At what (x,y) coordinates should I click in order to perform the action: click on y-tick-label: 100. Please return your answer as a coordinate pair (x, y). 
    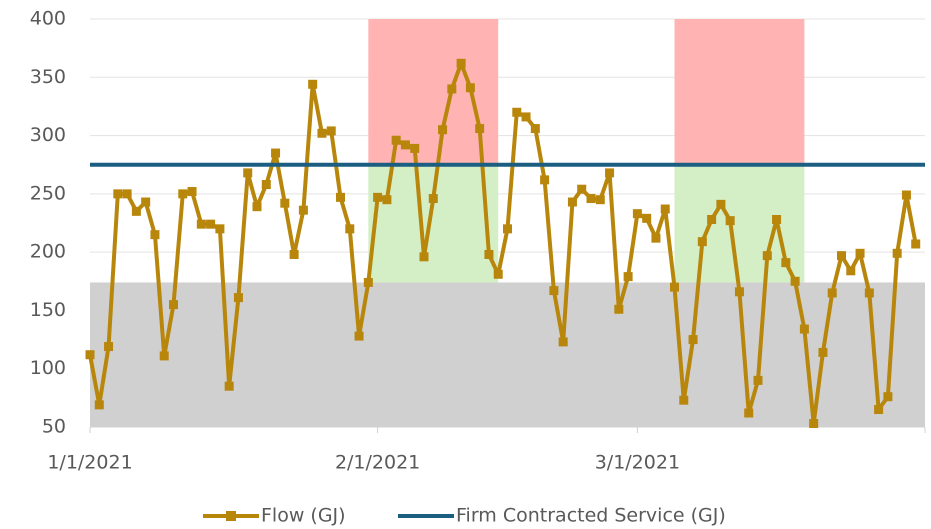
    Looking at the image, I should click on (48, 368).